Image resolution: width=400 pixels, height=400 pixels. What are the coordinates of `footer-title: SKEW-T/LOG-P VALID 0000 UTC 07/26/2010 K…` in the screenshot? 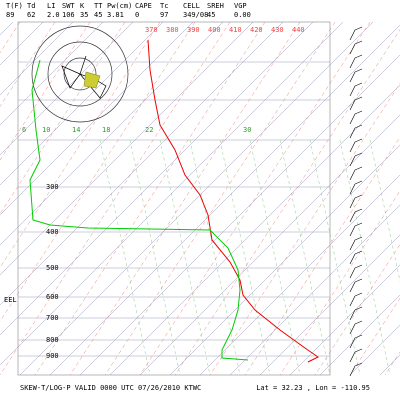 It's located at (110, 388).